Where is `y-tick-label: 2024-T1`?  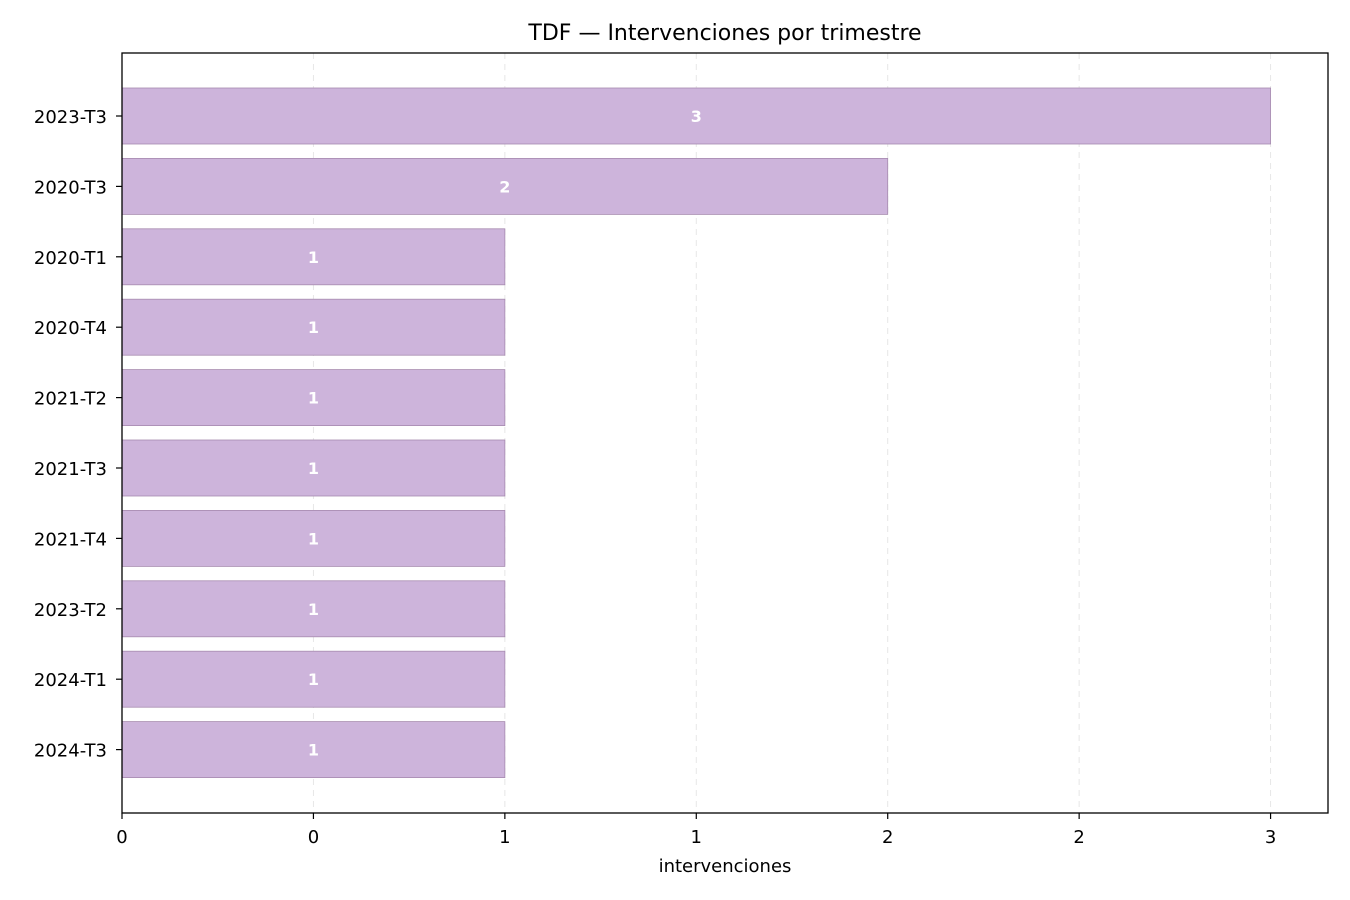 y-tick-label: 2024-T1 is located at coordinates (70, 680).